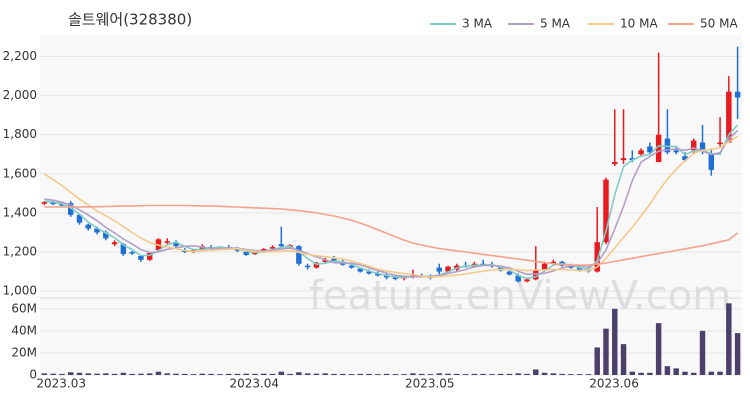 The image size is (750, 400). What do you see at coordinates (719, 24) in the screenshot?
I see `legend-label: 50 MA` at bounding box center [719, 24].